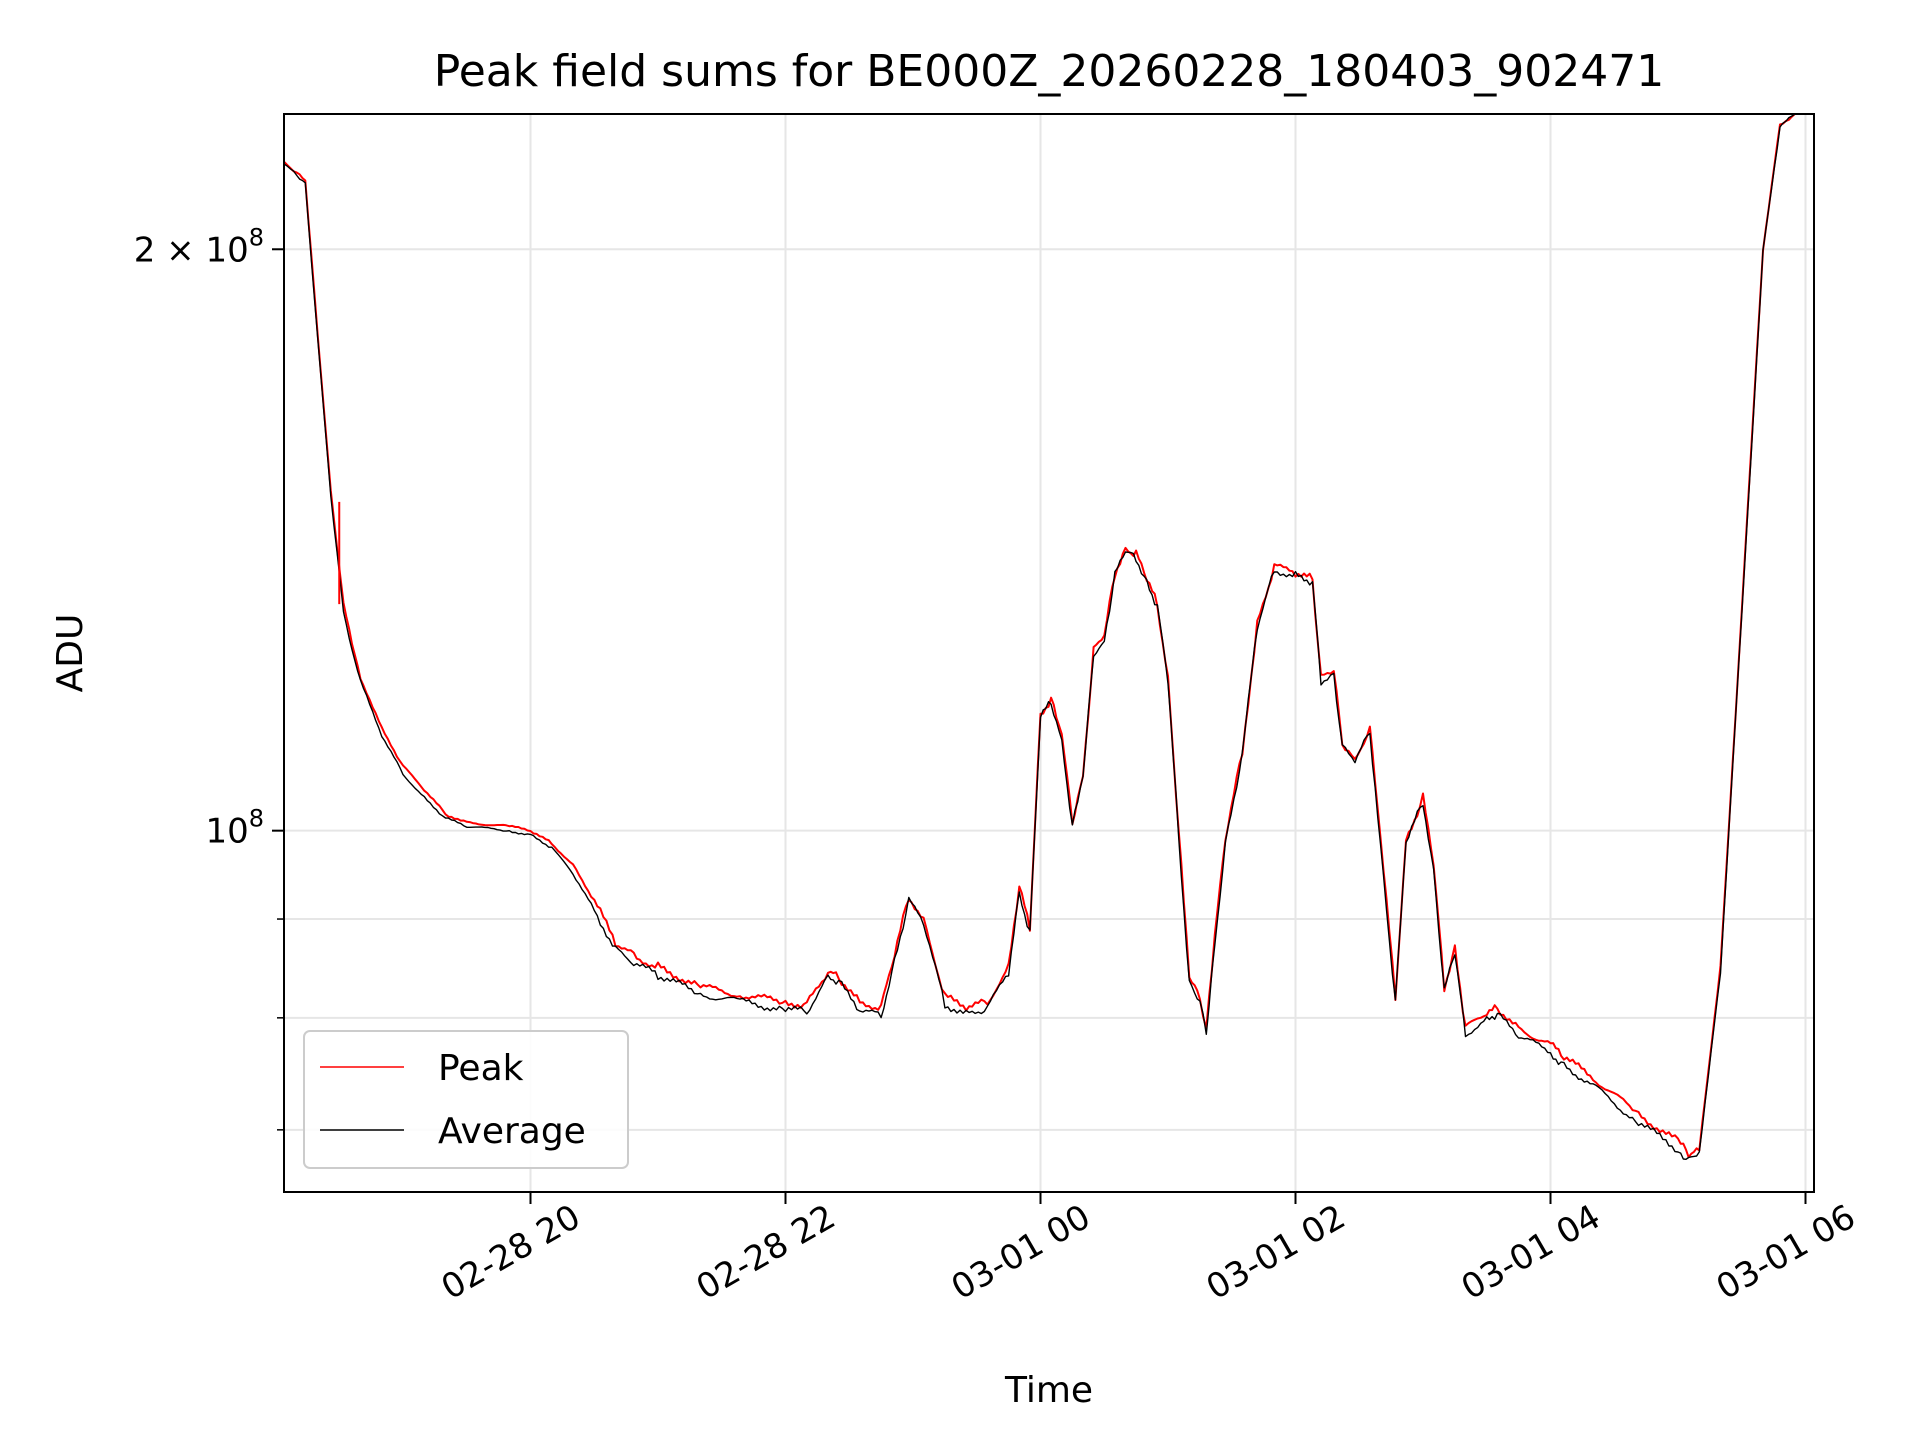 This screenshot has height=1440, width=1920. What do you see at coordinates (199, 246) in the screenshot?
I see `y-tick-label: 2 × 108` at bounding box center [199, 246].